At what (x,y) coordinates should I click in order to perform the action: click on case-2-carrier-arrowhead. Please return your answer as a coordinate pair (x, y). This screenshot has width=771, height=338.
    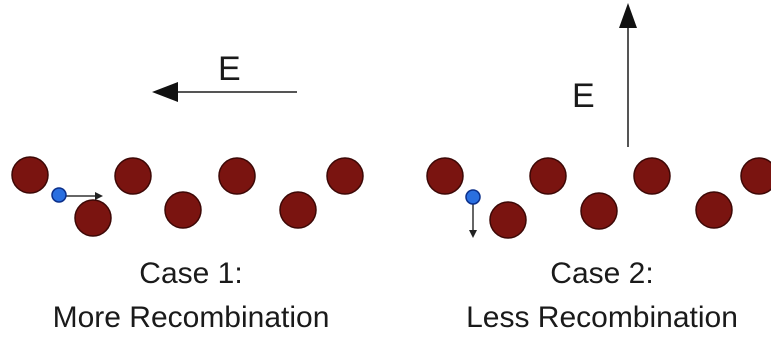
    Looking at the image, I should click on (473, 234).